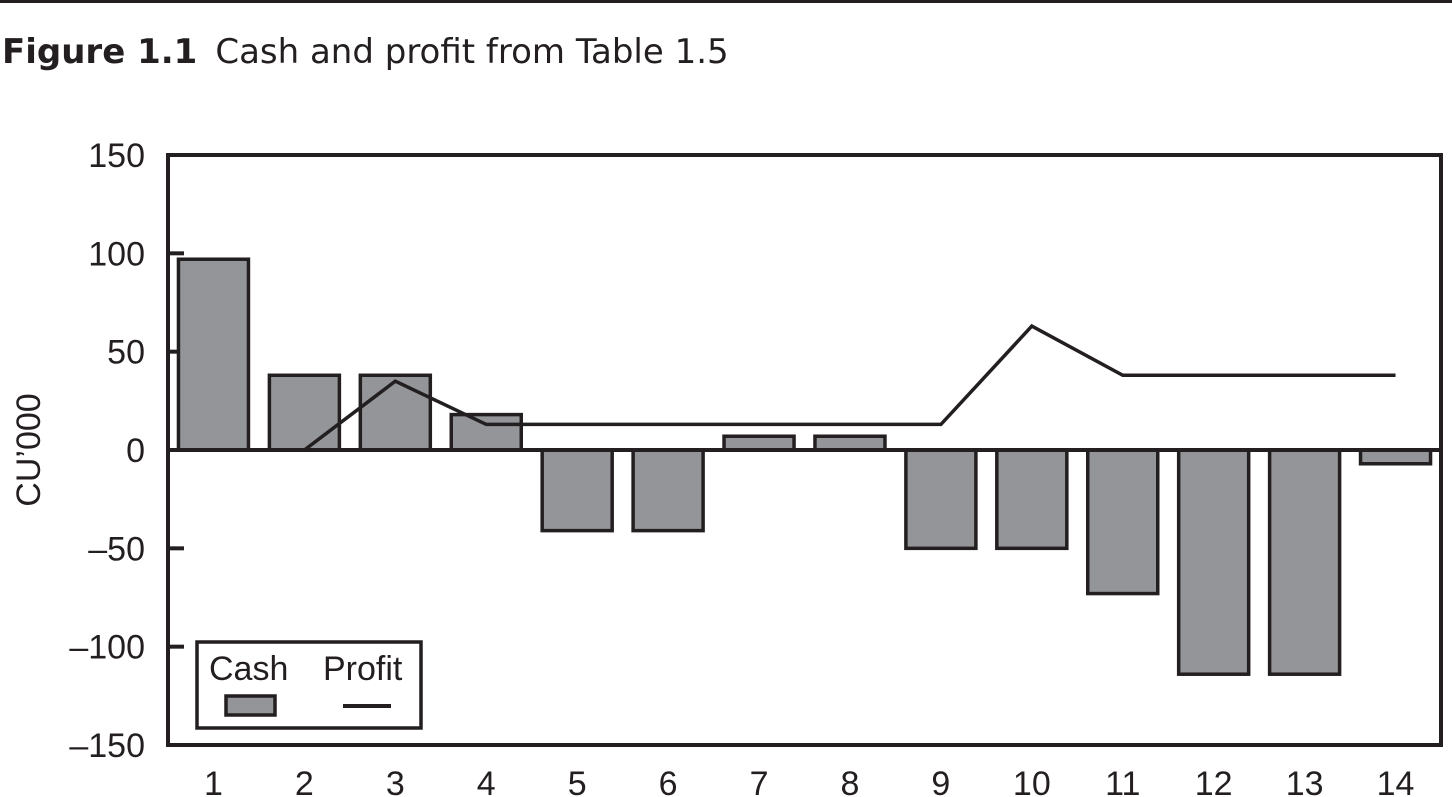 This screenshot has width=1452, height=797. I want to click on figure-title: Figure 1.1 Cash and profit from Table 1.5, so click(365, 52).